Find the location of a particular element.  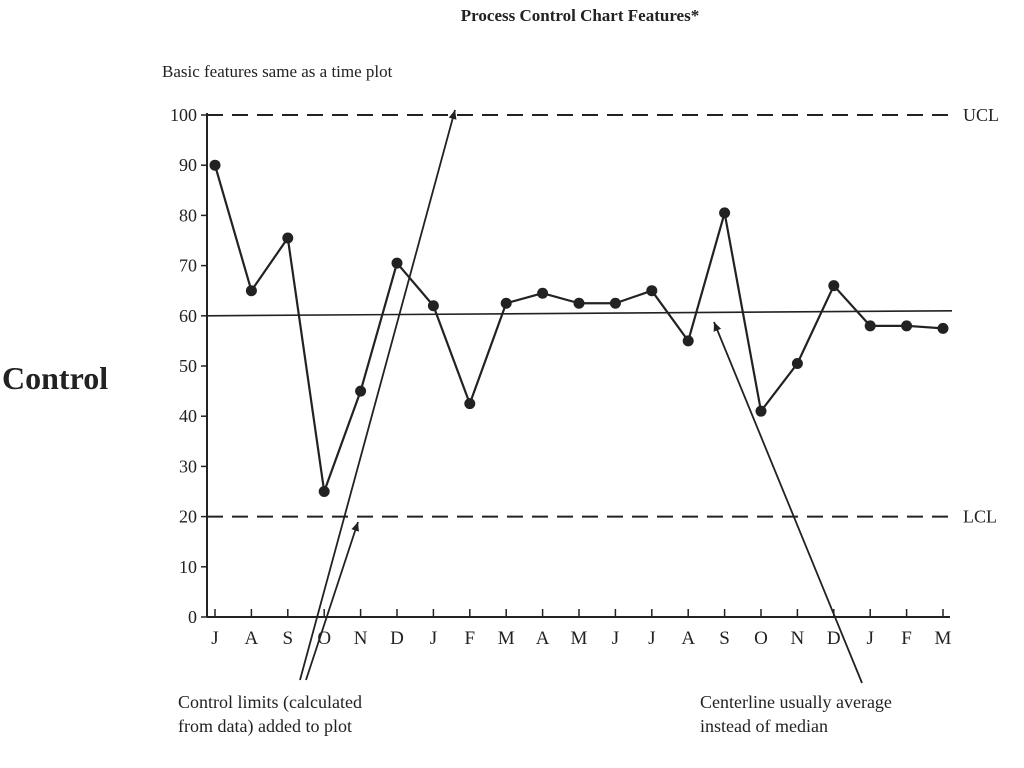

y-tick-label: 20 is located at coordinates (188, 517).